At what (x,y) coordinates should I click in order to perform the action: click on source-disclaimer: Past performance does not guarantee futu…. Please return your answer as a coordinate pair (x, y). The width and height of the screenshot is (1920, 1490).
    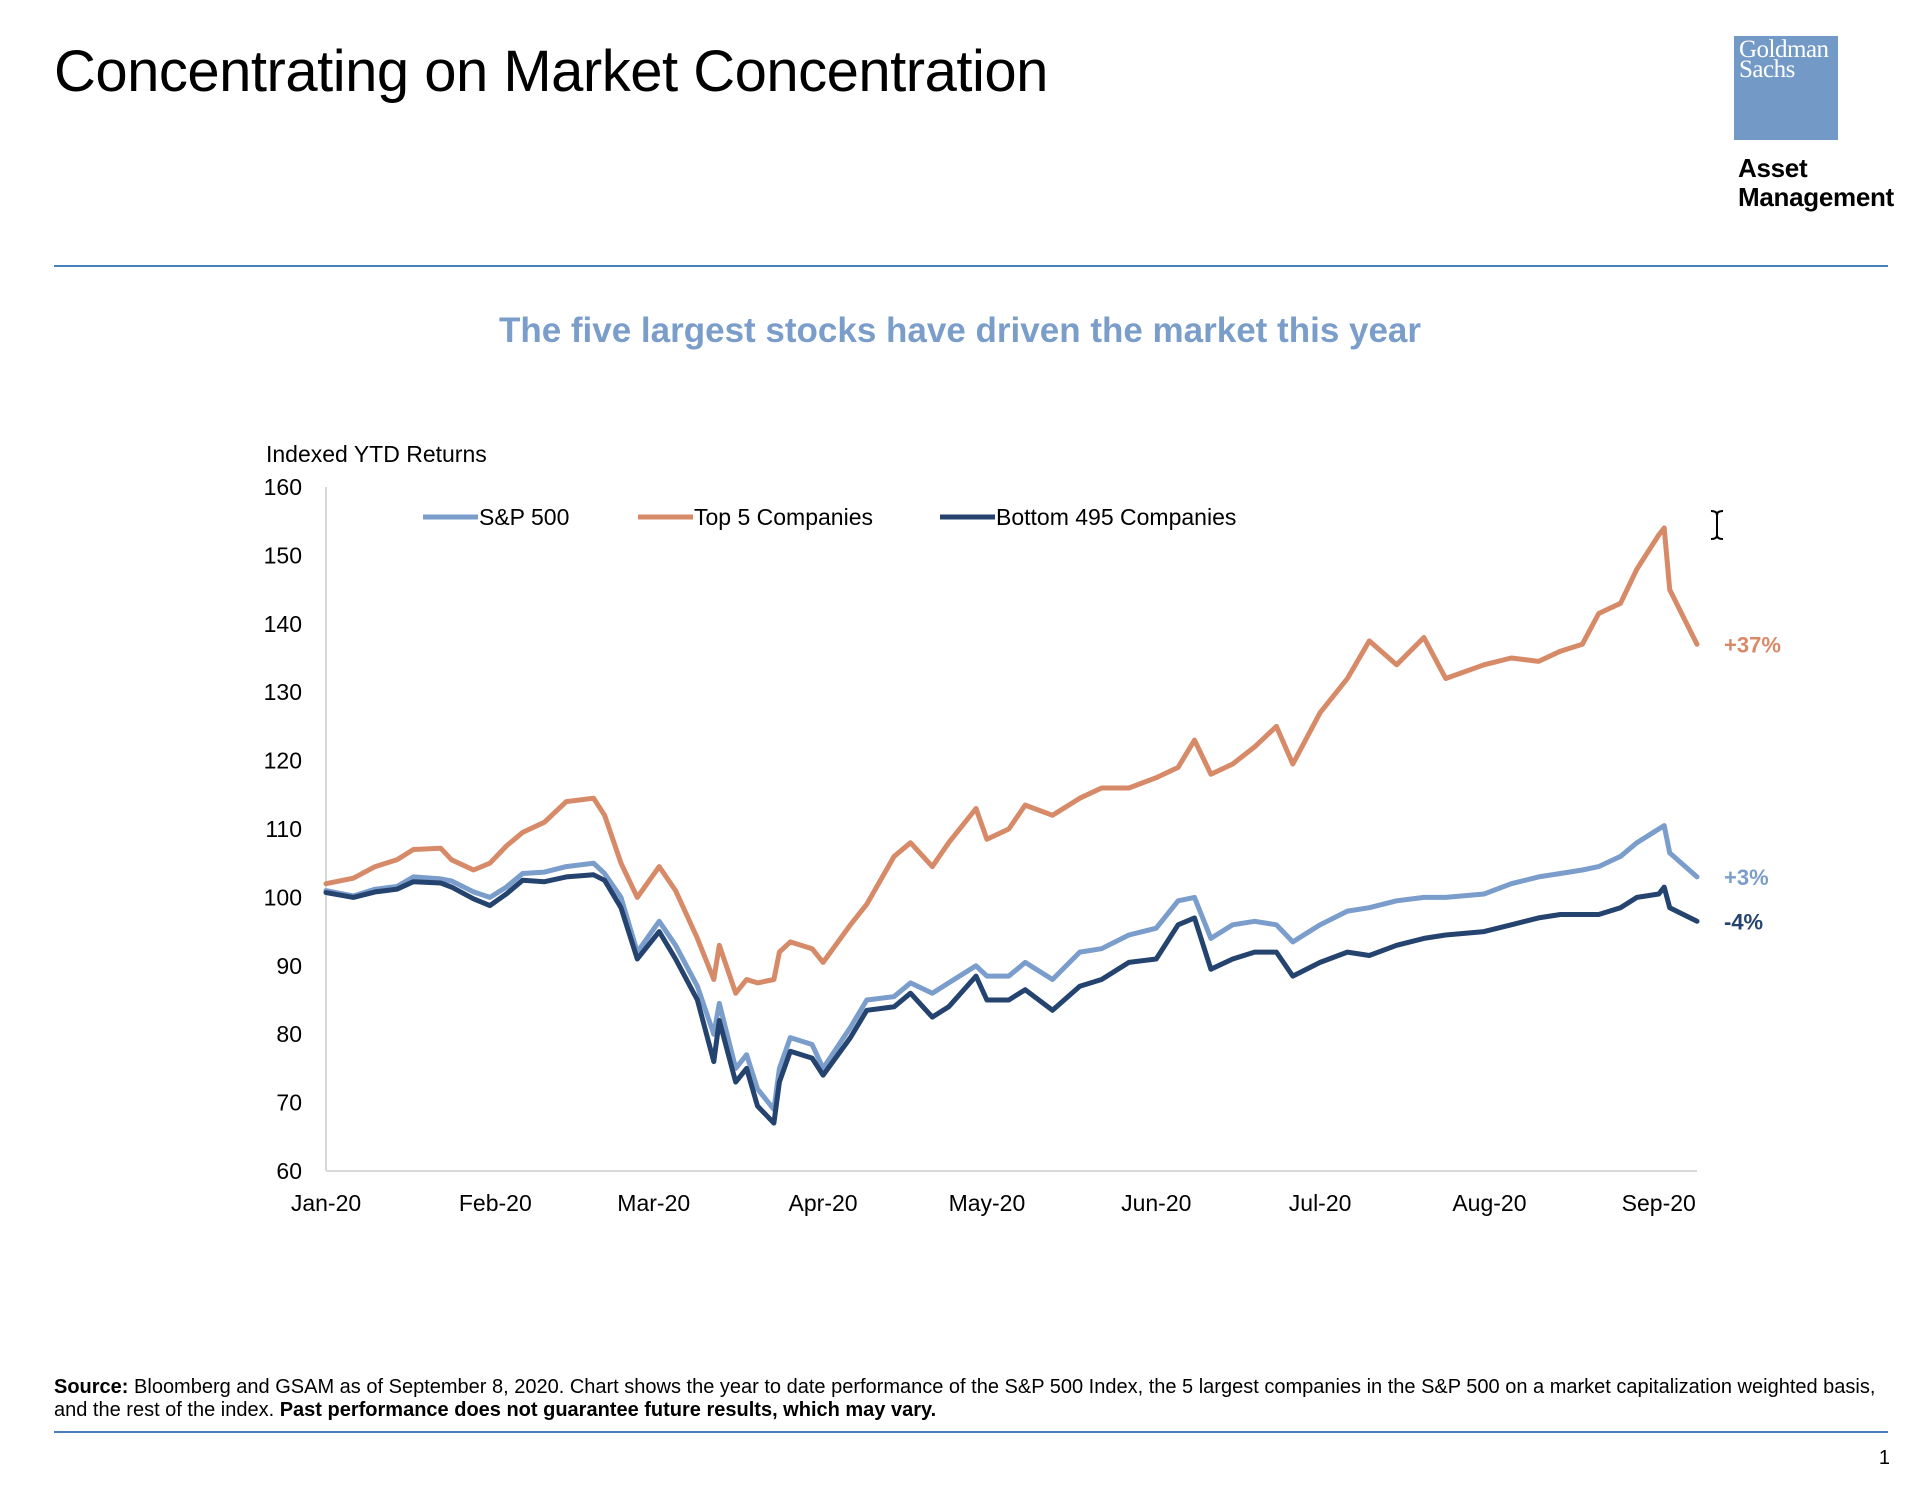
    Looking at the image, I should click on (608, 1410).